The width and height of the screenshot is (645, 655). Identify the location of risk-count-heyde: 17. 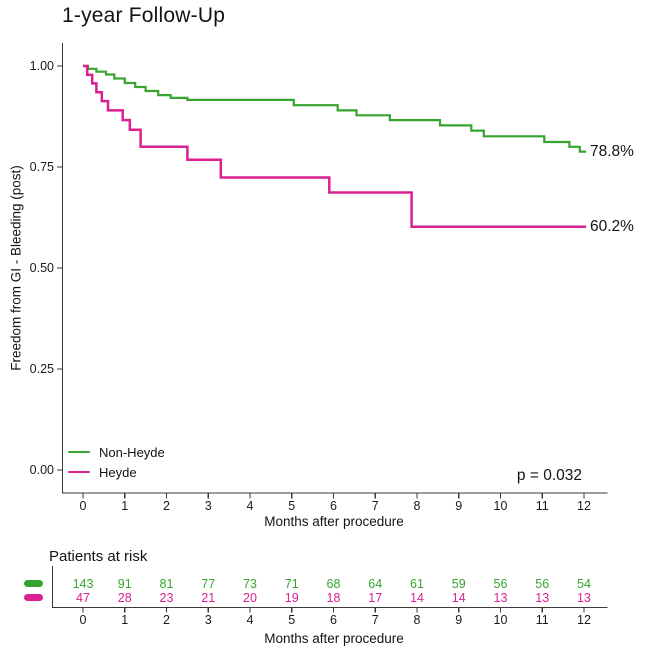
(375, 598).